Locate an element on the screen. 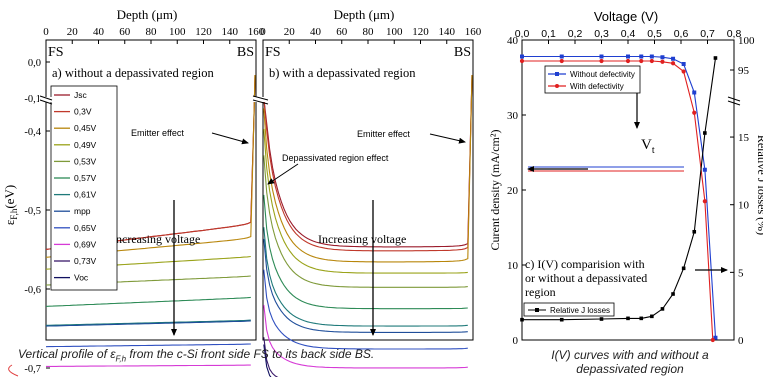  xtick-label: 0,0 is located at coordinates (522, 34).